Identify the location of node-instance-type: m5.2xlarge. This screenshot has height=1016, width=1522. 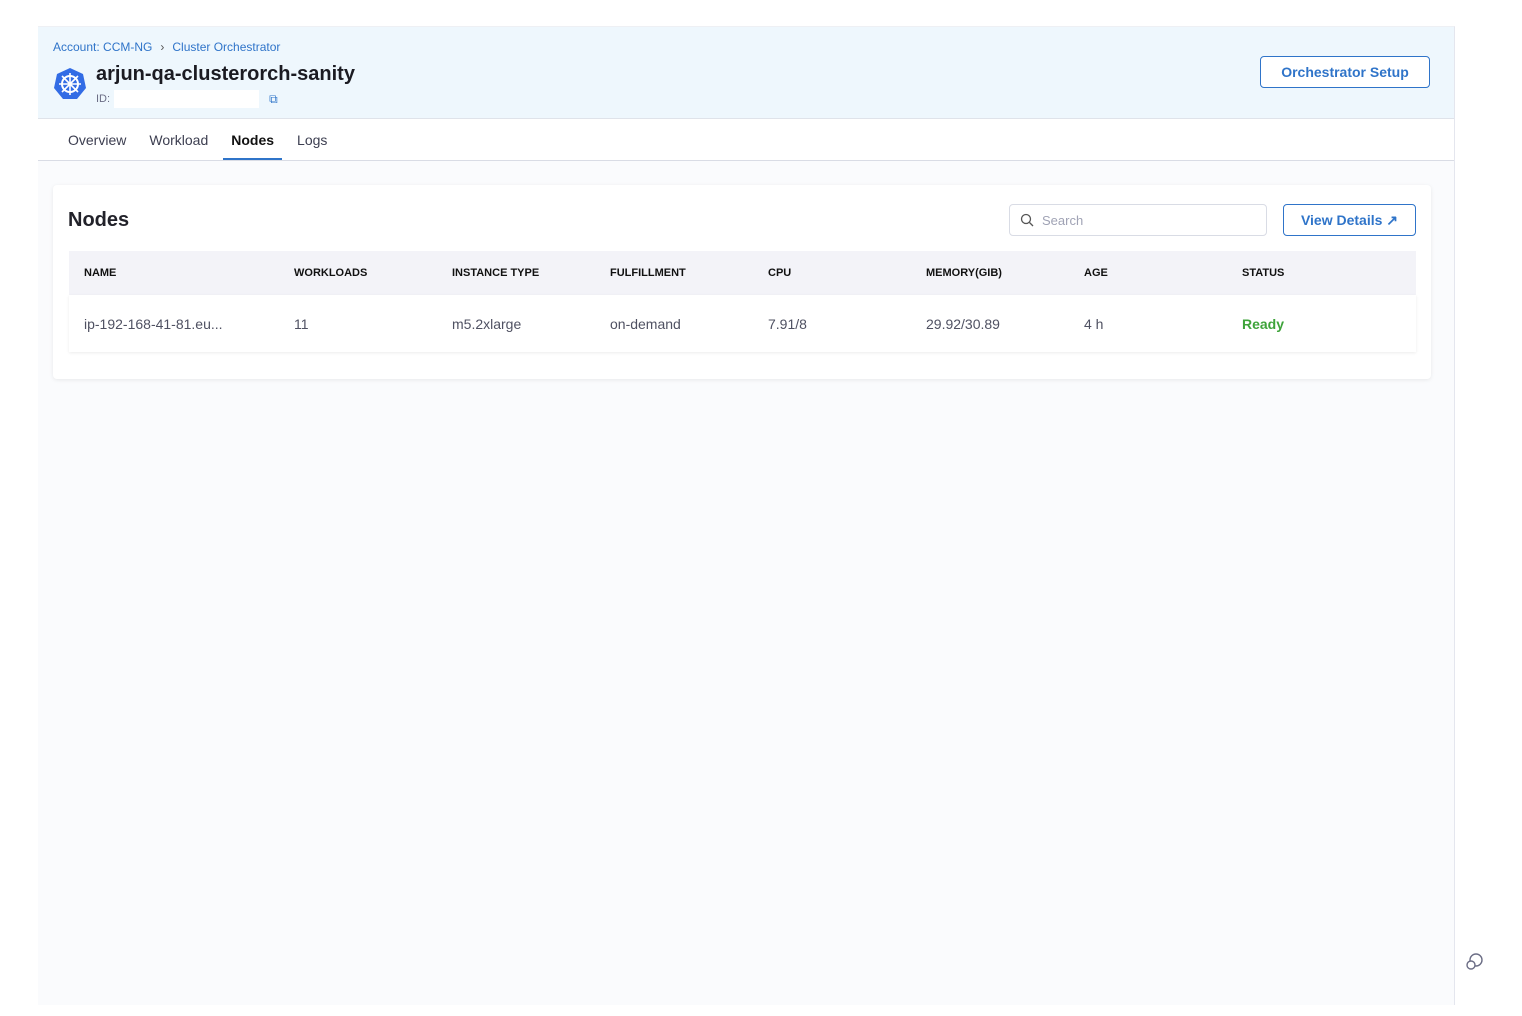
(487, 323).